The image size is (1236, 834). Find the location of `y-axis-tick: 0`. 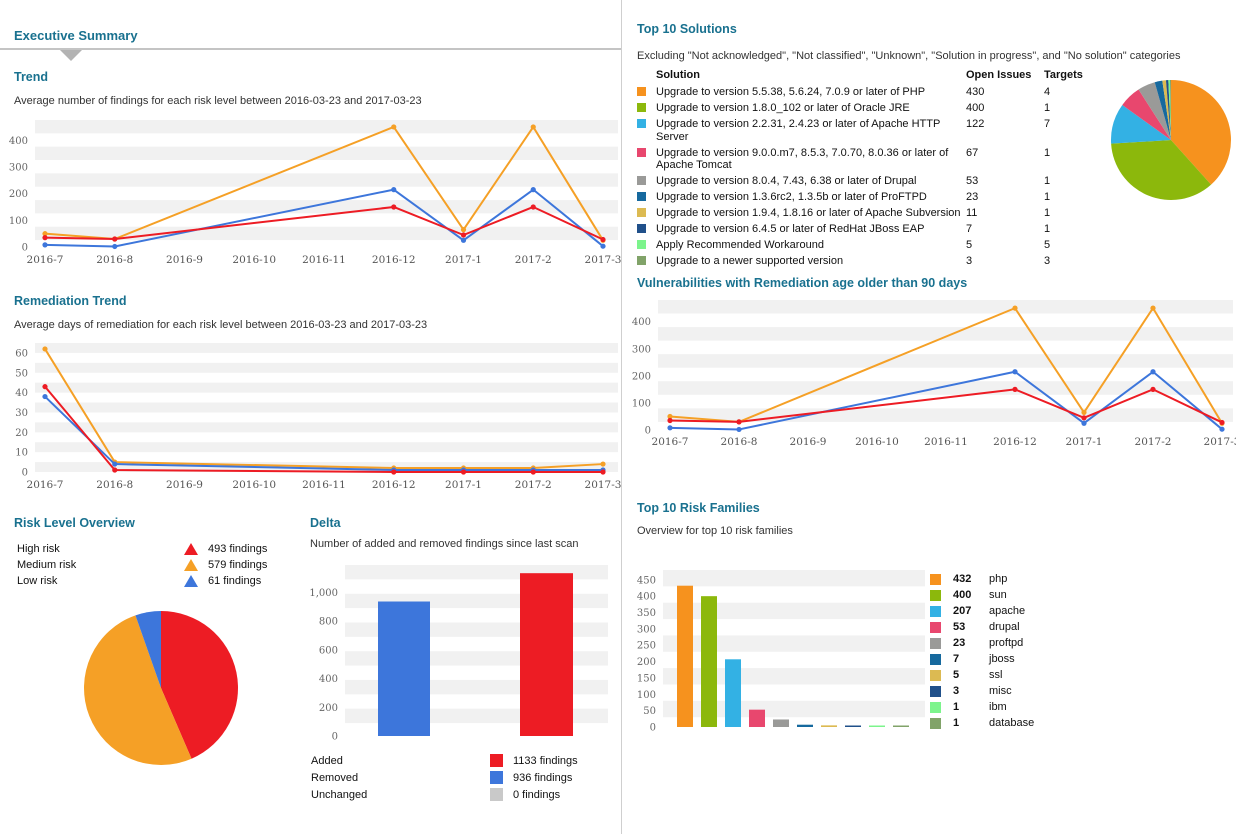

y-axis-tick: 0 is located at coordinates (25, 248).